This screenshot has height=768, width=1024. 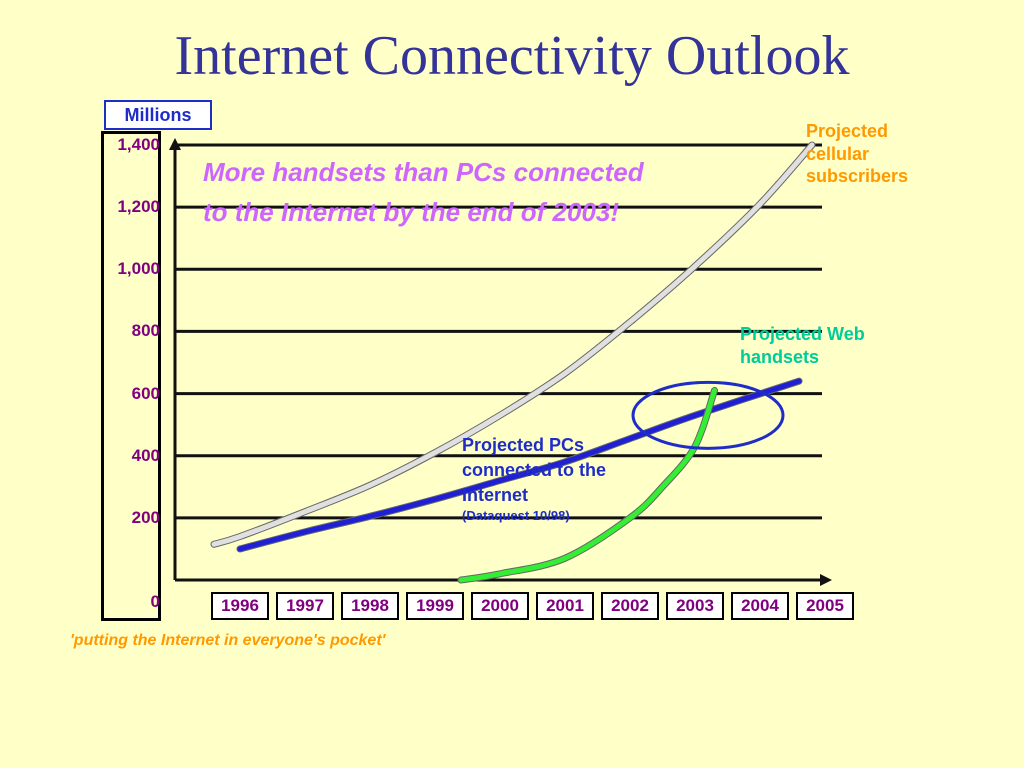 I want to click on y-axis-unit-label: Millions, so click(x=158, y=115).